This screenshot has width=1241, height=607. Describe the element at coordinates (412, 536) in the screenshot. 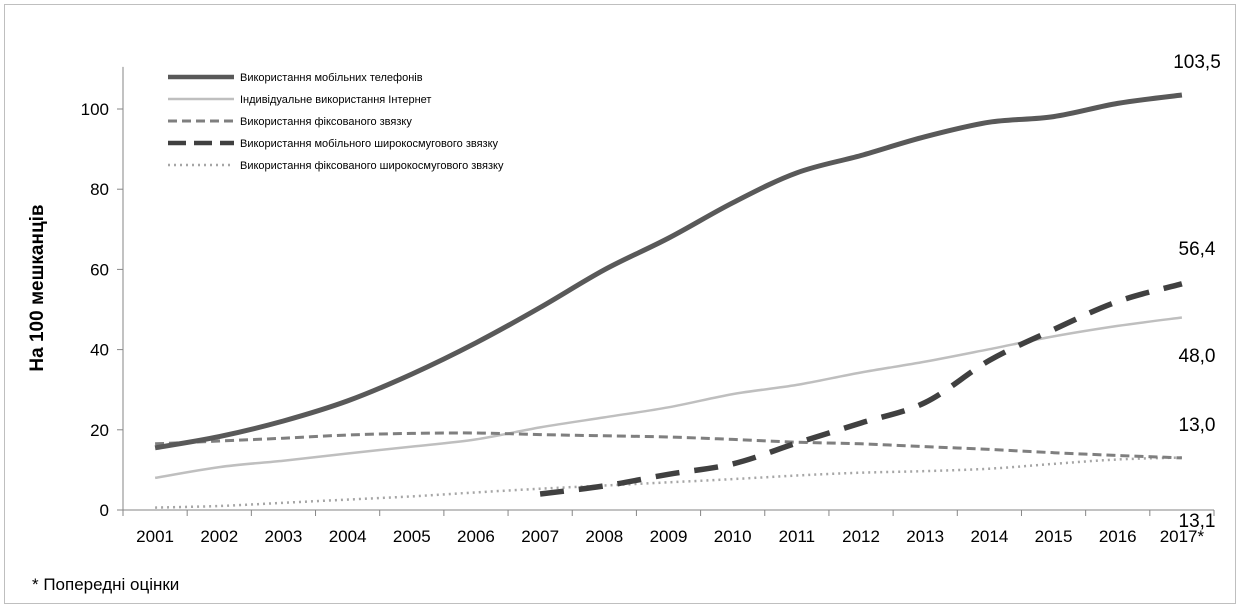

I see `x-tick-label: 2005` at that location.